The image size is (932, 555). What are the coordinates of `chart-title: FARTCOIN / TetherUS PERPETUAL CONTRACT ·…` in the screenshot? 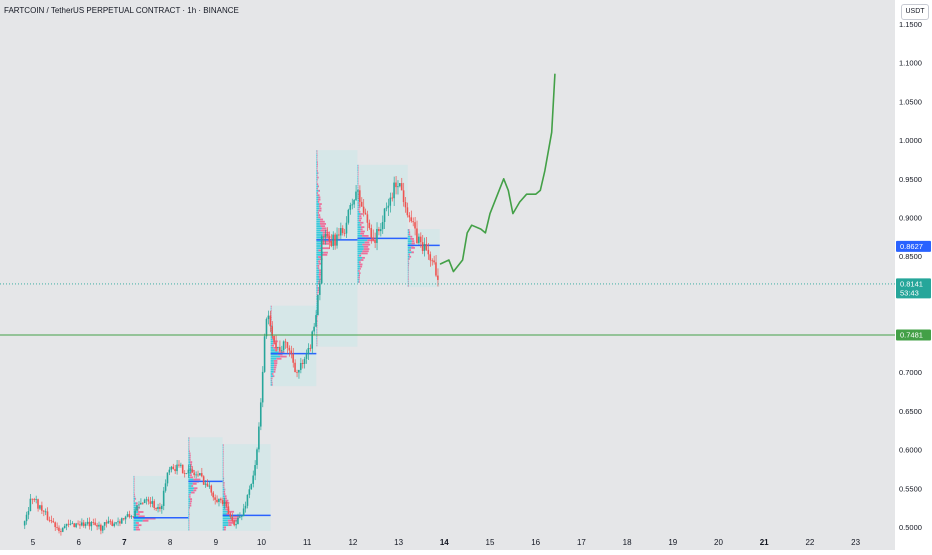 It's located at (121, 10).